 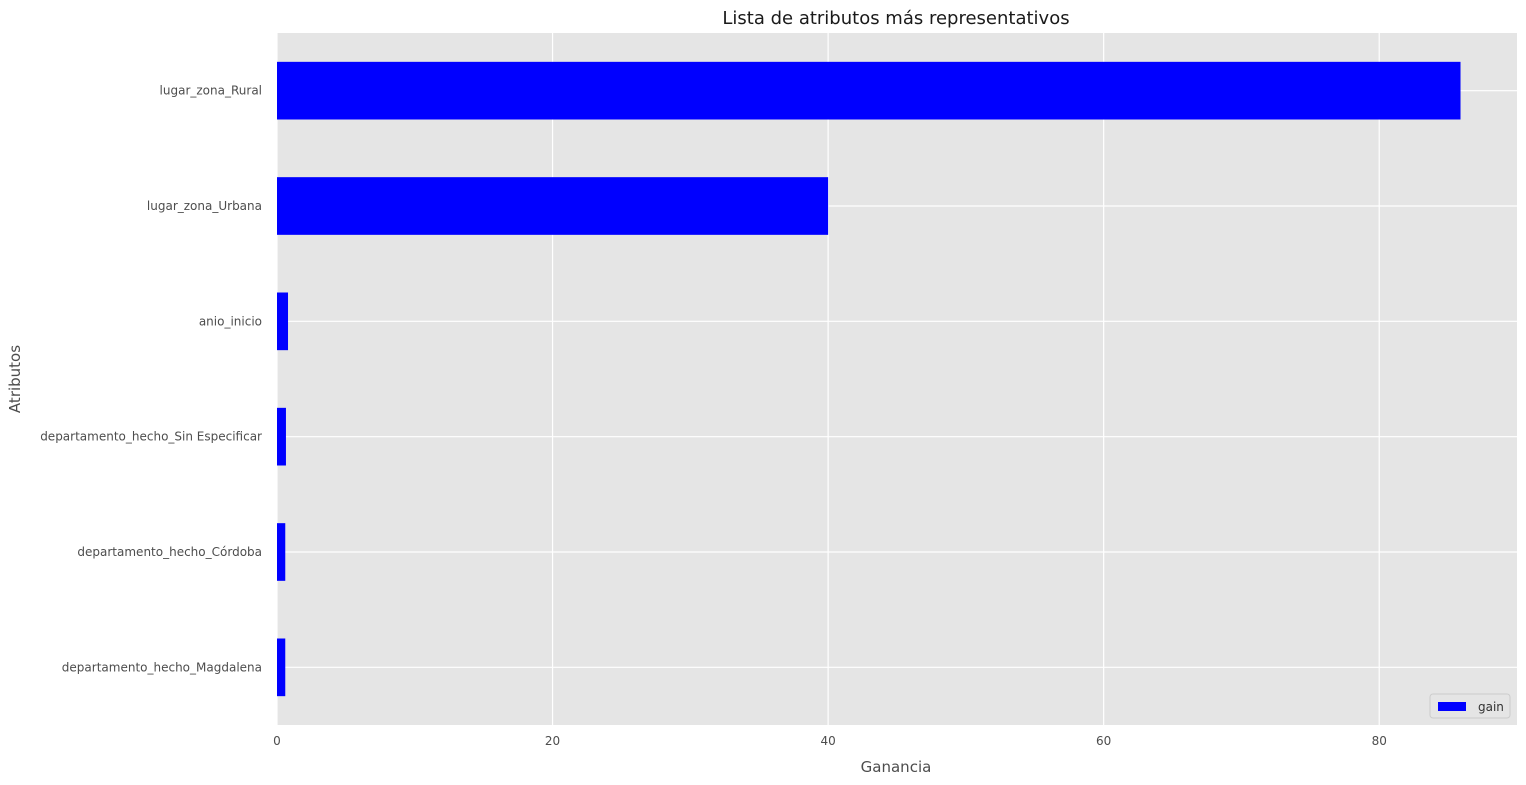 I want to click on y-tick-label: anio_inicio, so click(x=230, y=321).